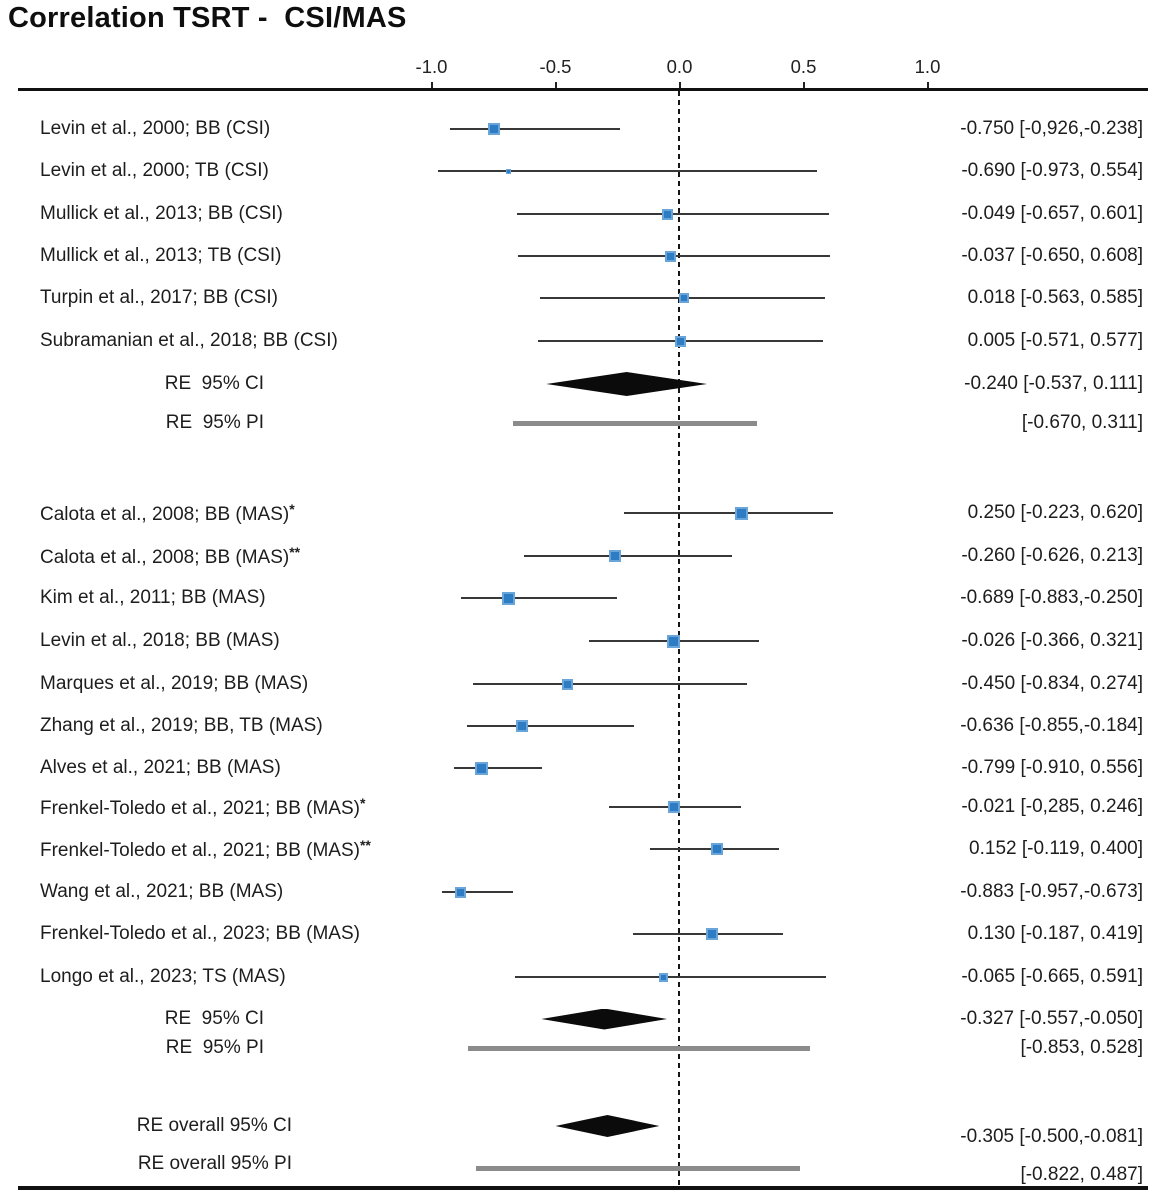  I want to click on effect-value: -0.450 [-0.834, 0.274], so click(1052, 683).